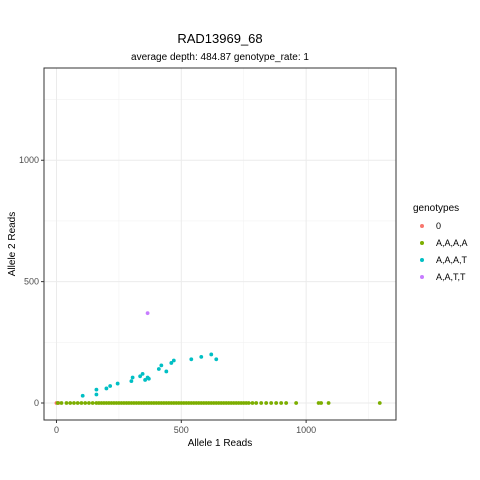 The width and height of the screenshot is (480, 480). What do you see at coordinates (181, 430) in the screenshot?
I see `x-tick-label: 500` at bounding box center [181, 430].